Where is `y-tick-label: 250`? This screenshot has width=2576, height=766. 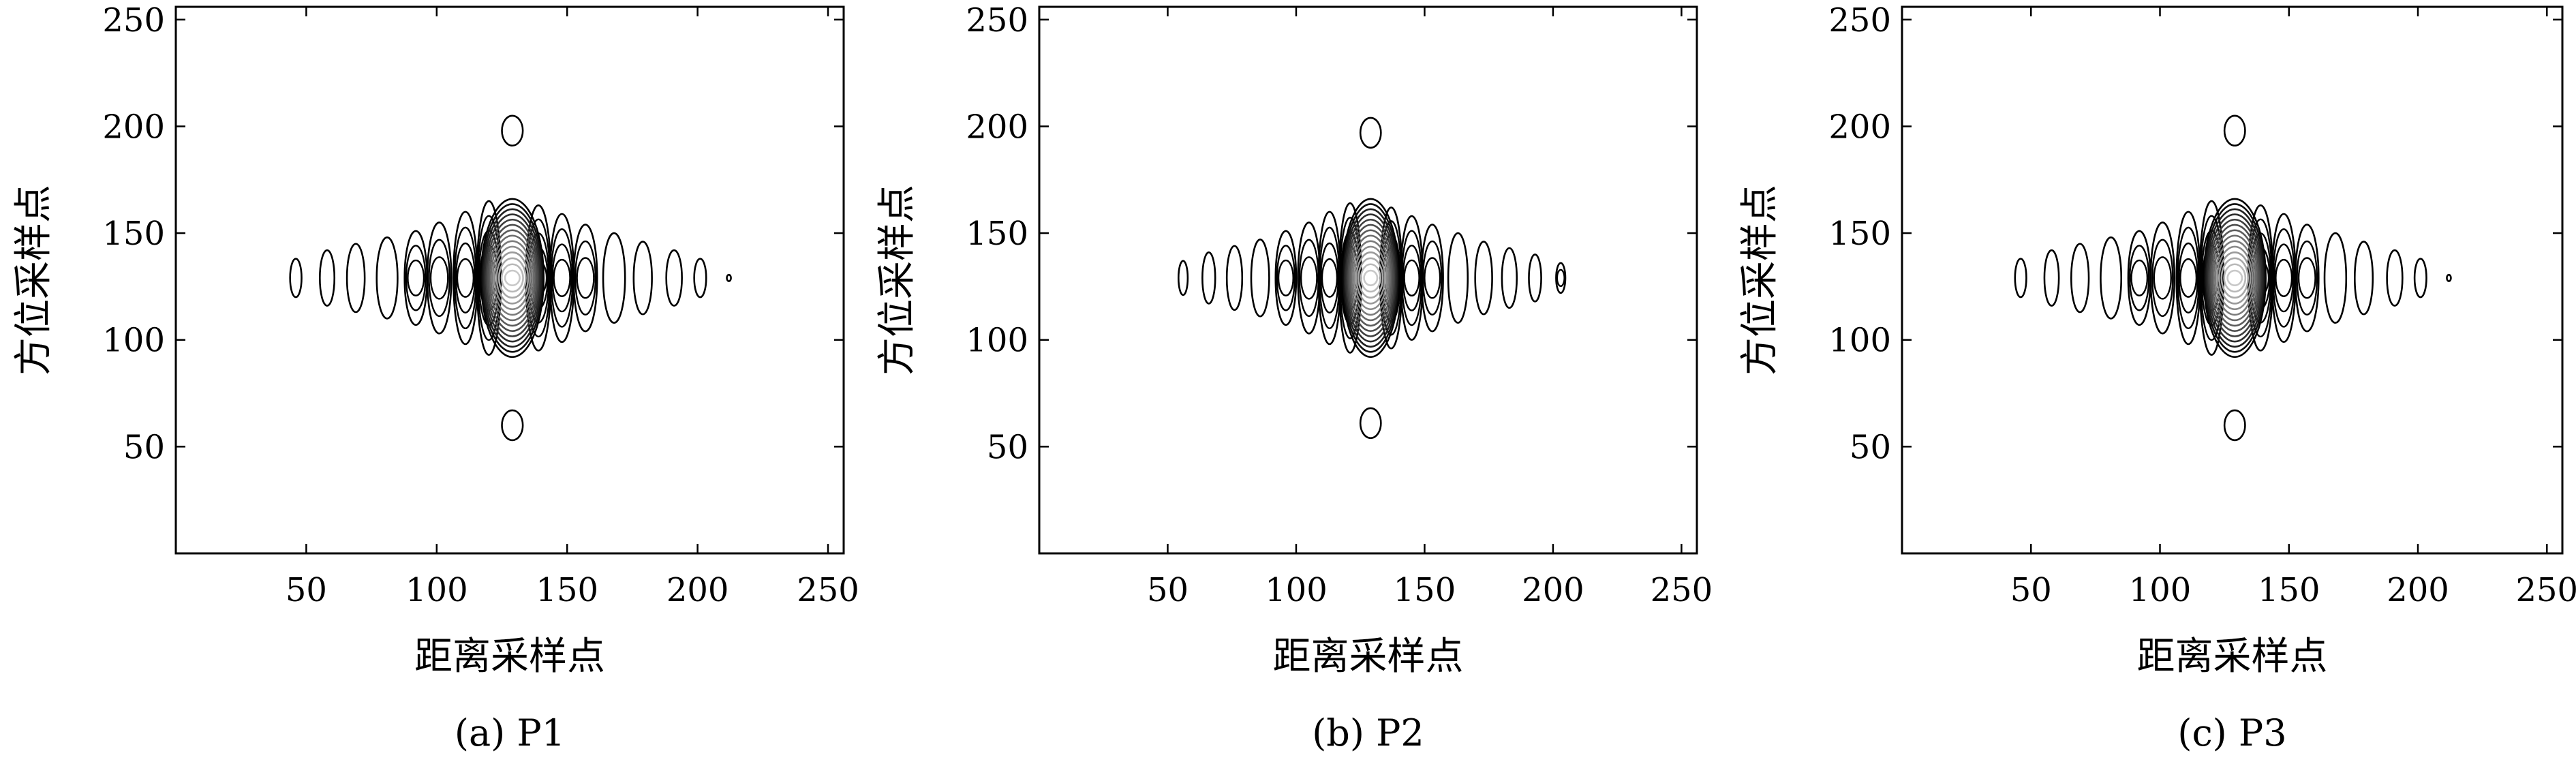
y-tick-label: 250 is located at coordinates (133, 20).